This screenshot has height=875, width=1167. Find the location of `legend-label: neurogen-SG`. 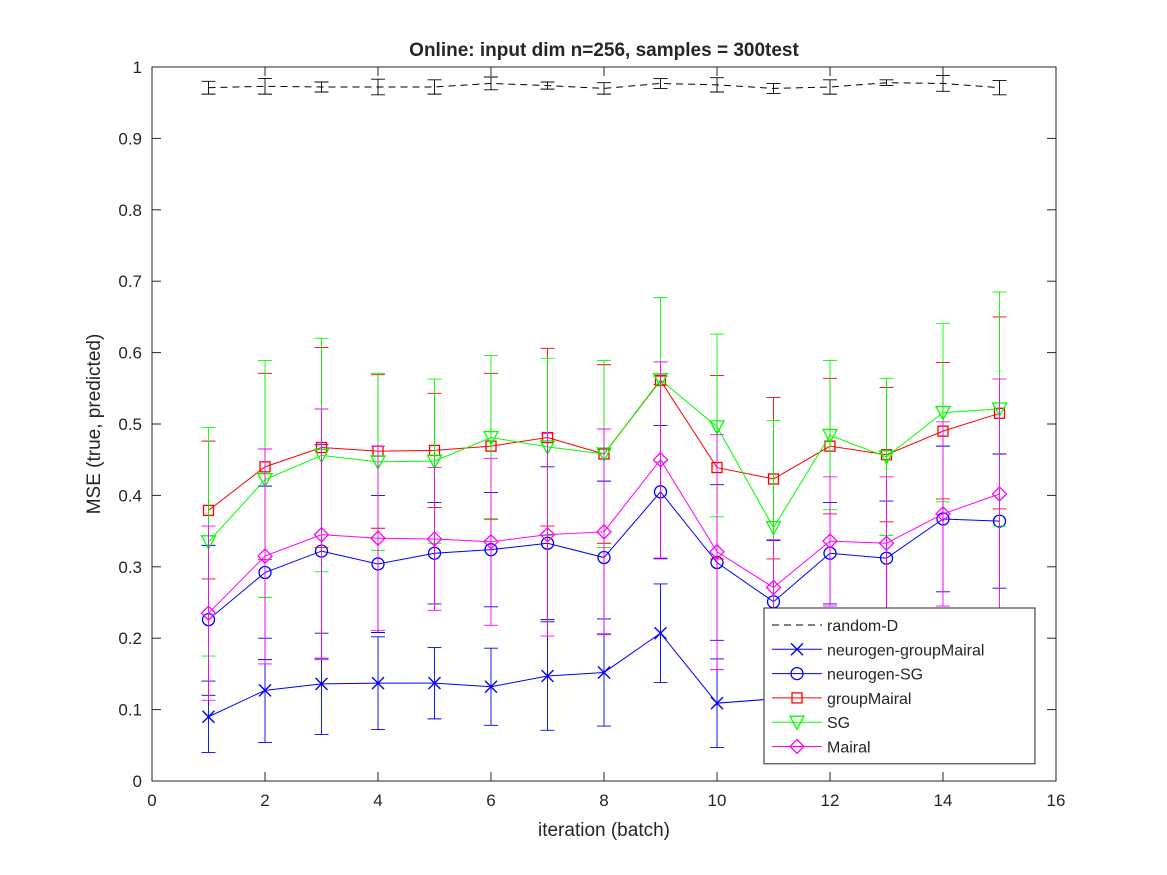

legend-label: neurogen-SG is located at coordinates (875, 675).